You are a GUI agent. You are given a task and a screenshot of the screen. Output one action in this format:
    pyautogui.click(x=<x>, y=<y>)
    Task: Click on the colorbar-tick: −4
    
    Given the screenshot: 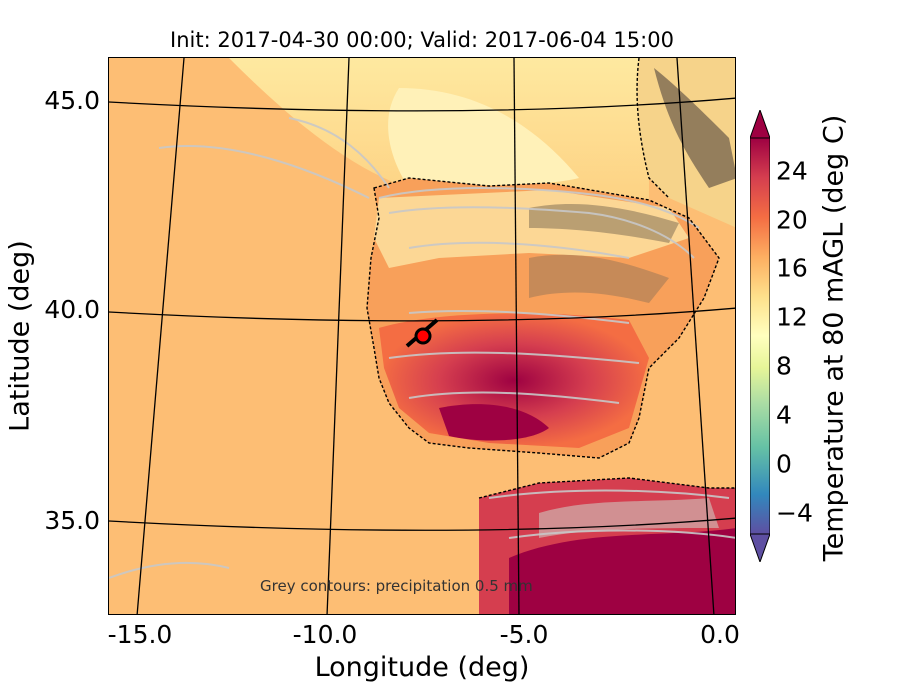 What is the action you would take?
    pyautogui.click(x=794, y=513)
    